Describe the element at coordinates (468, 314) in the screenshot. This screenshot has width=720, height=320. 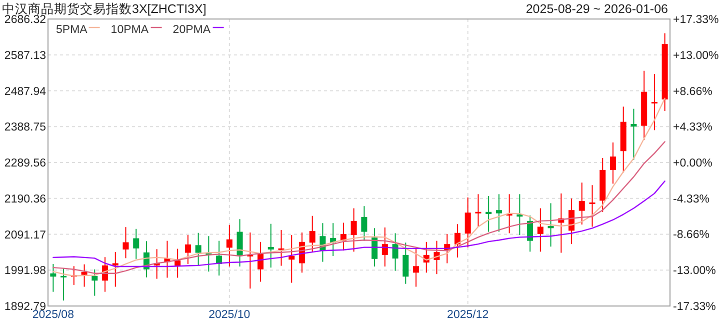
I see `x-tick-label: 2025/12` at that location.